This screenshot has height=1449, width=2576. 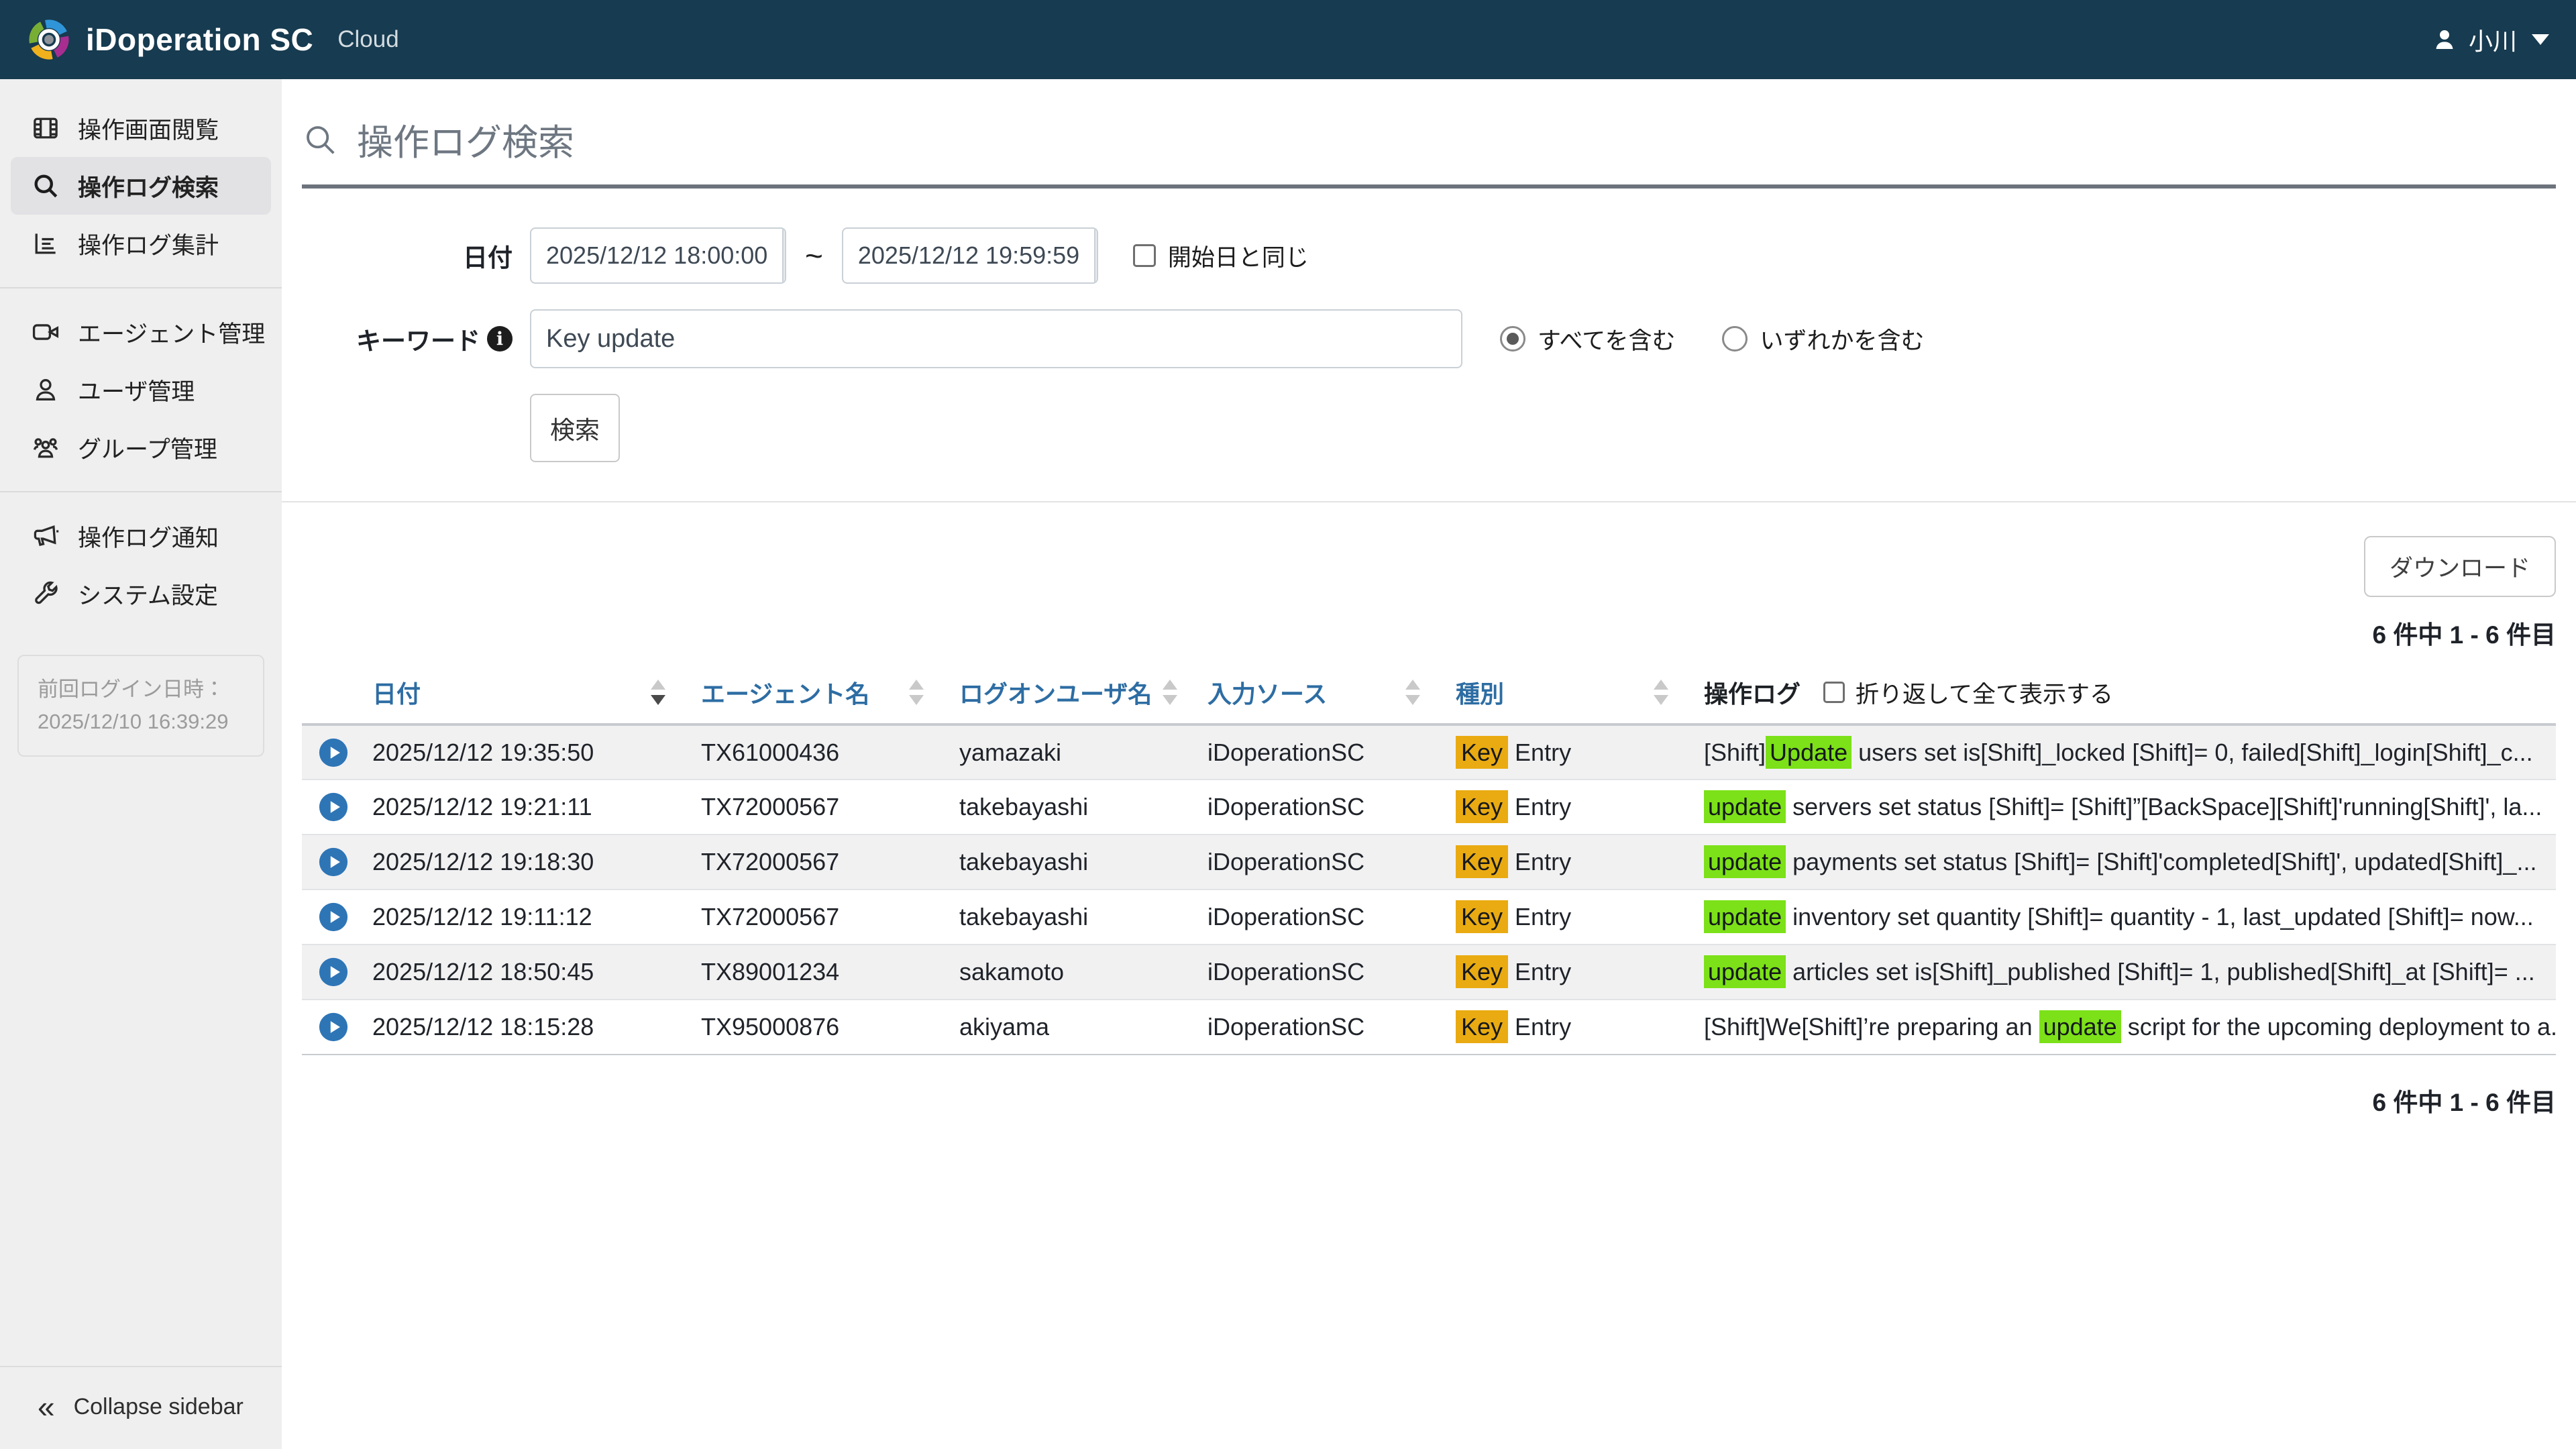 I want to click on result-count-top: 6 件中 1 - 6 件目, so click(x=2464, y=635).